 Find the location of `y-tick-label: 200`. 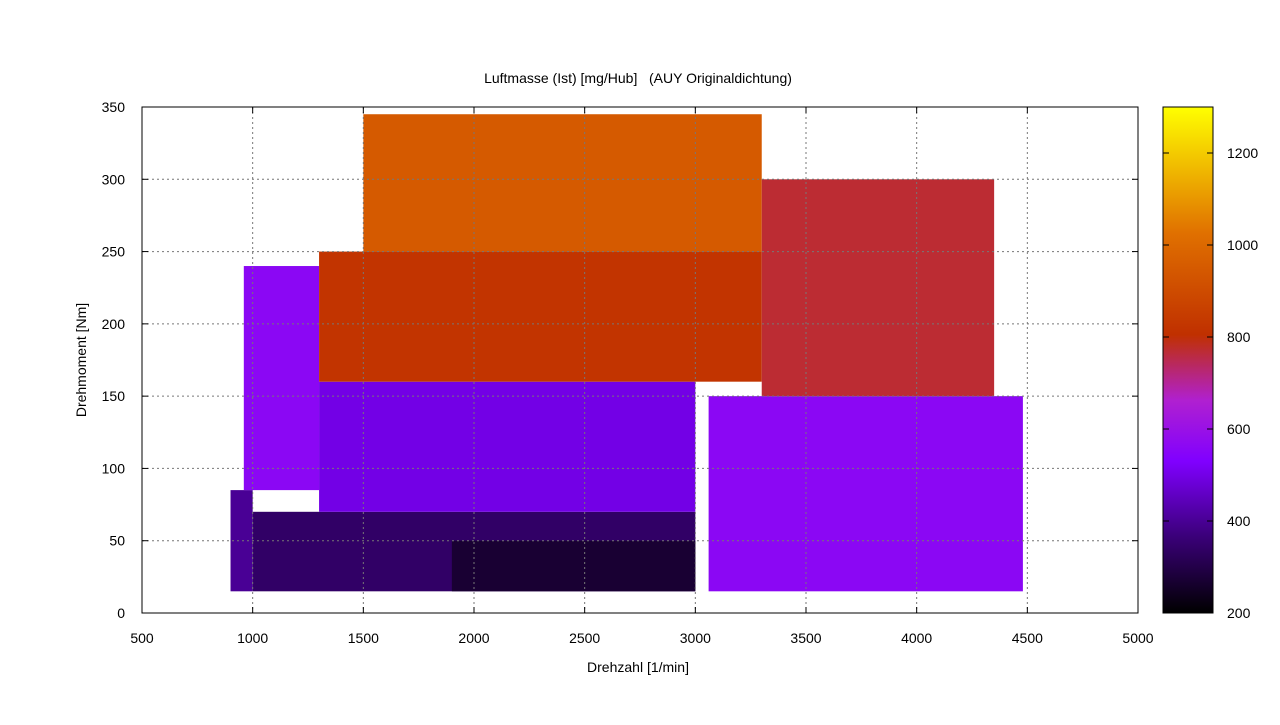

y-tick-label: 200 is located at coordinates (114, 324).